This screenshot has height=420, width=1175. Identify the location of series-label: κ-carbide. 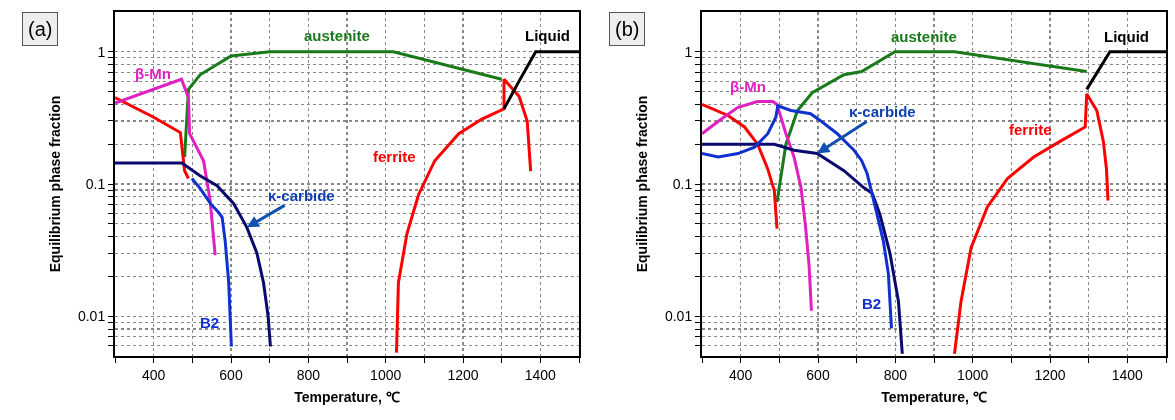
(301, 195).